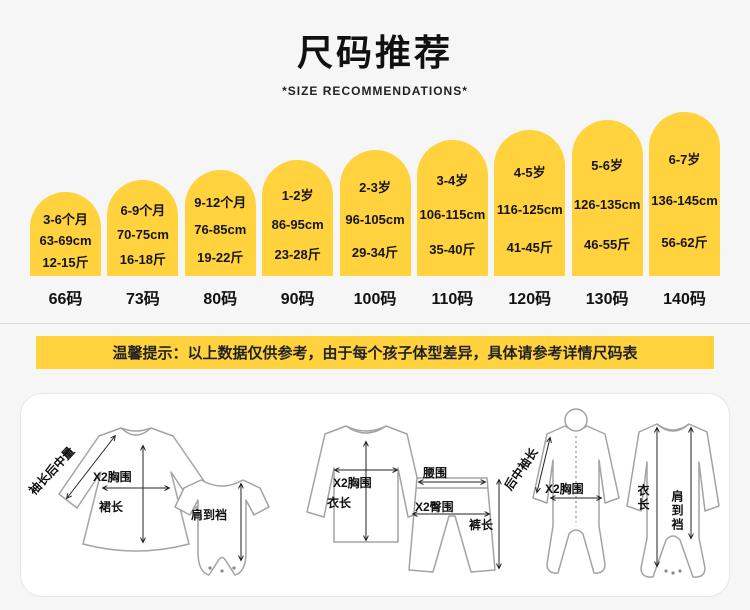 The image size is (750, 610). I want to click on weight-label: 46-55斤, so click(607, 245).